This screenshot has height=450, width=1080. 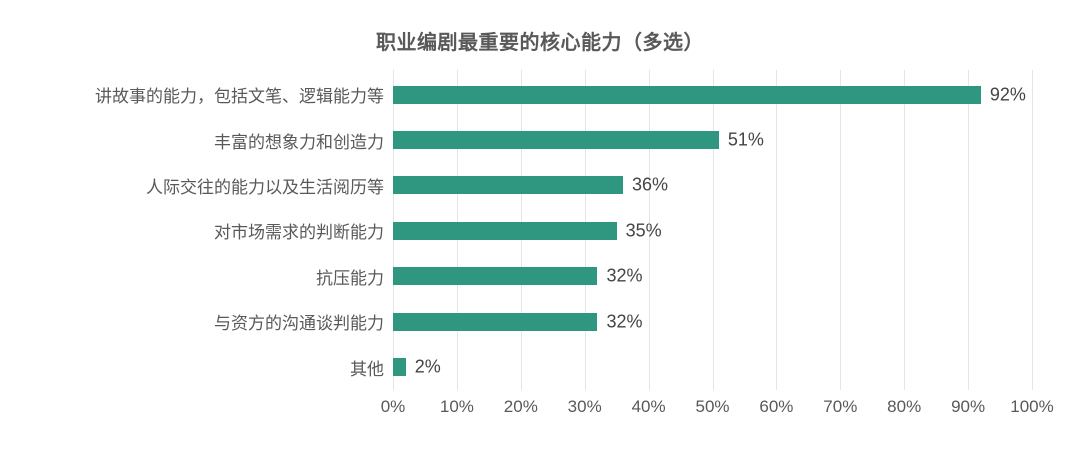 I want to click on x-tick-label: 30%, so click(x=584, y=406).